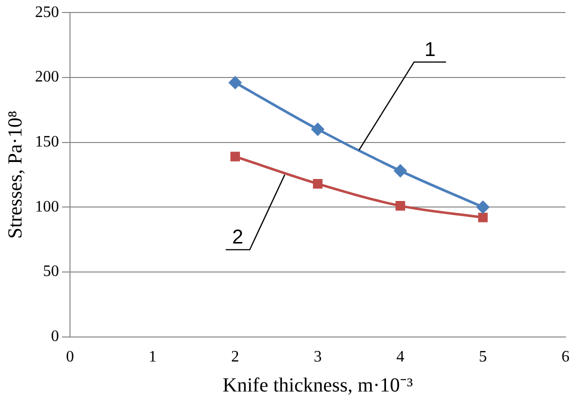 The image size is (573, 402). I want to click on x-tick-label: 4, so click(400, 357).